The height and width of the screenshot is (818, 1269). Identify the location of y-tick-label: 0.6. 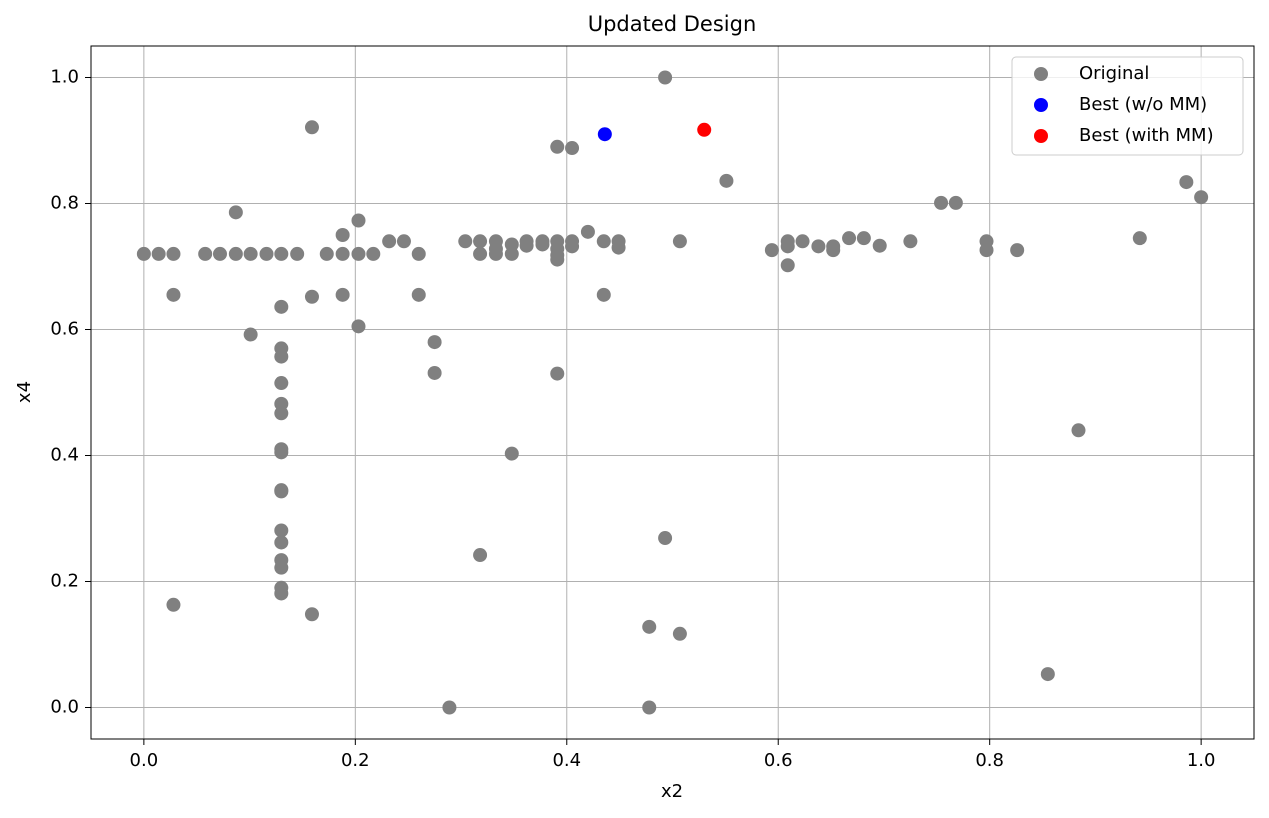
(64, 329).